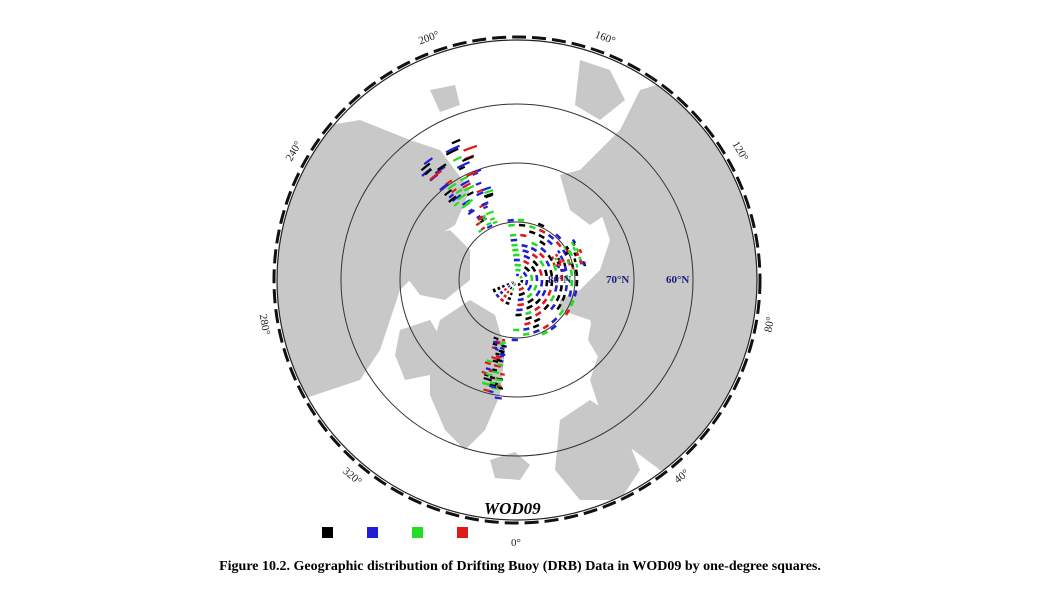 The height and width of the screenshot is (601, 1040). I want to click on land-novaya-zemlya, so click(604, 330).